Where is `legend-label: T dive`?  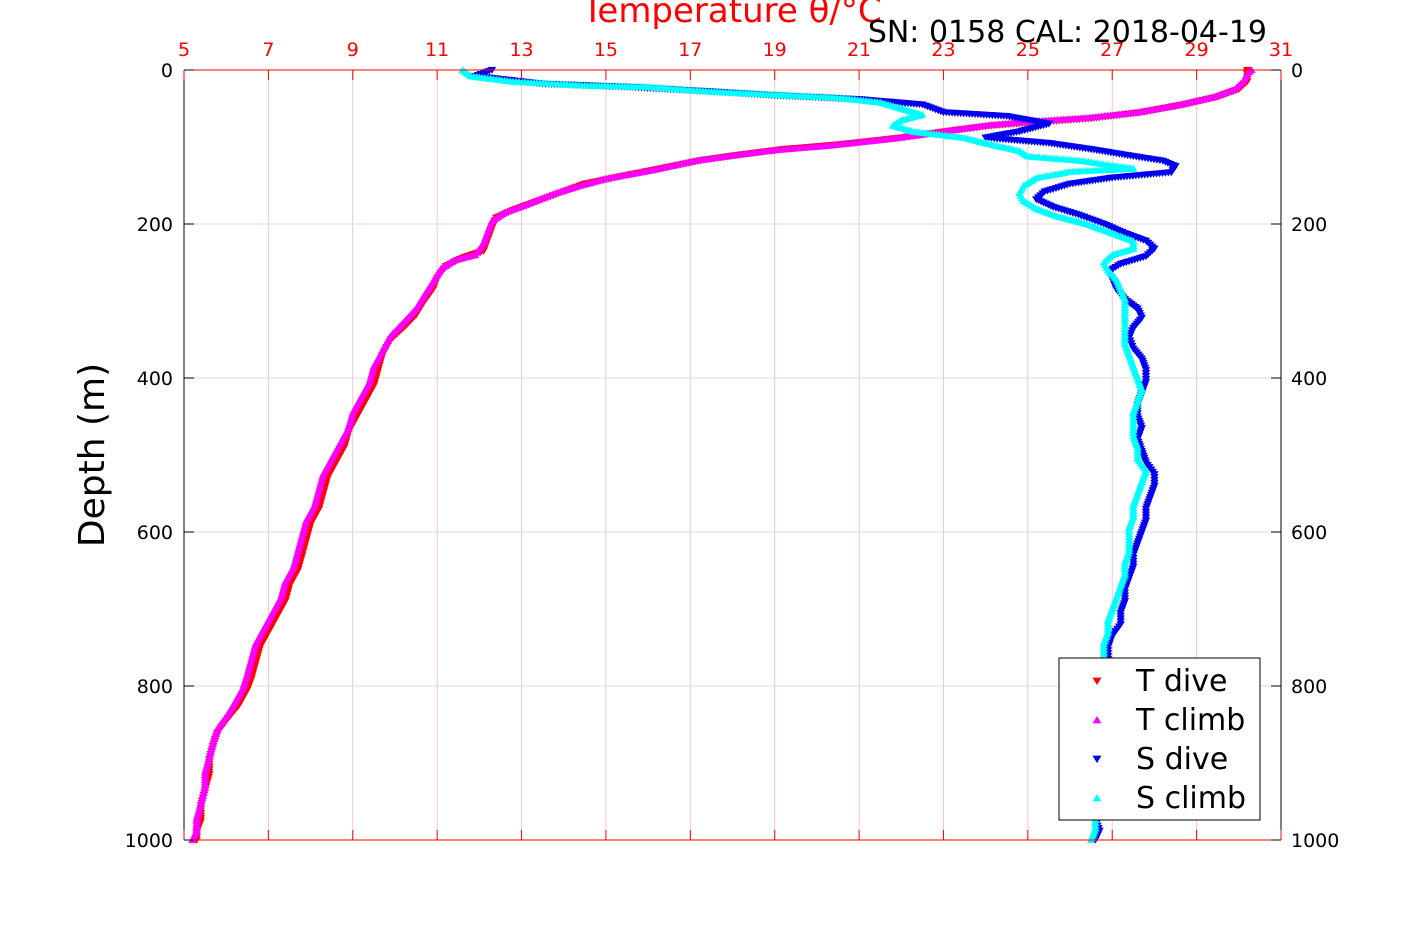
legend-label: T dive is located at coordinates (1181, 681).